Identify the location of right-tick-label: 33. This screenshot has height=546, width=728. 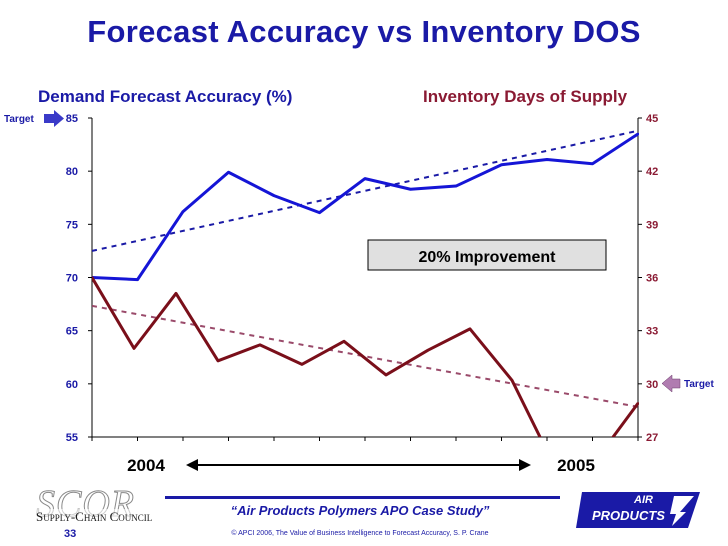
(652, 332).